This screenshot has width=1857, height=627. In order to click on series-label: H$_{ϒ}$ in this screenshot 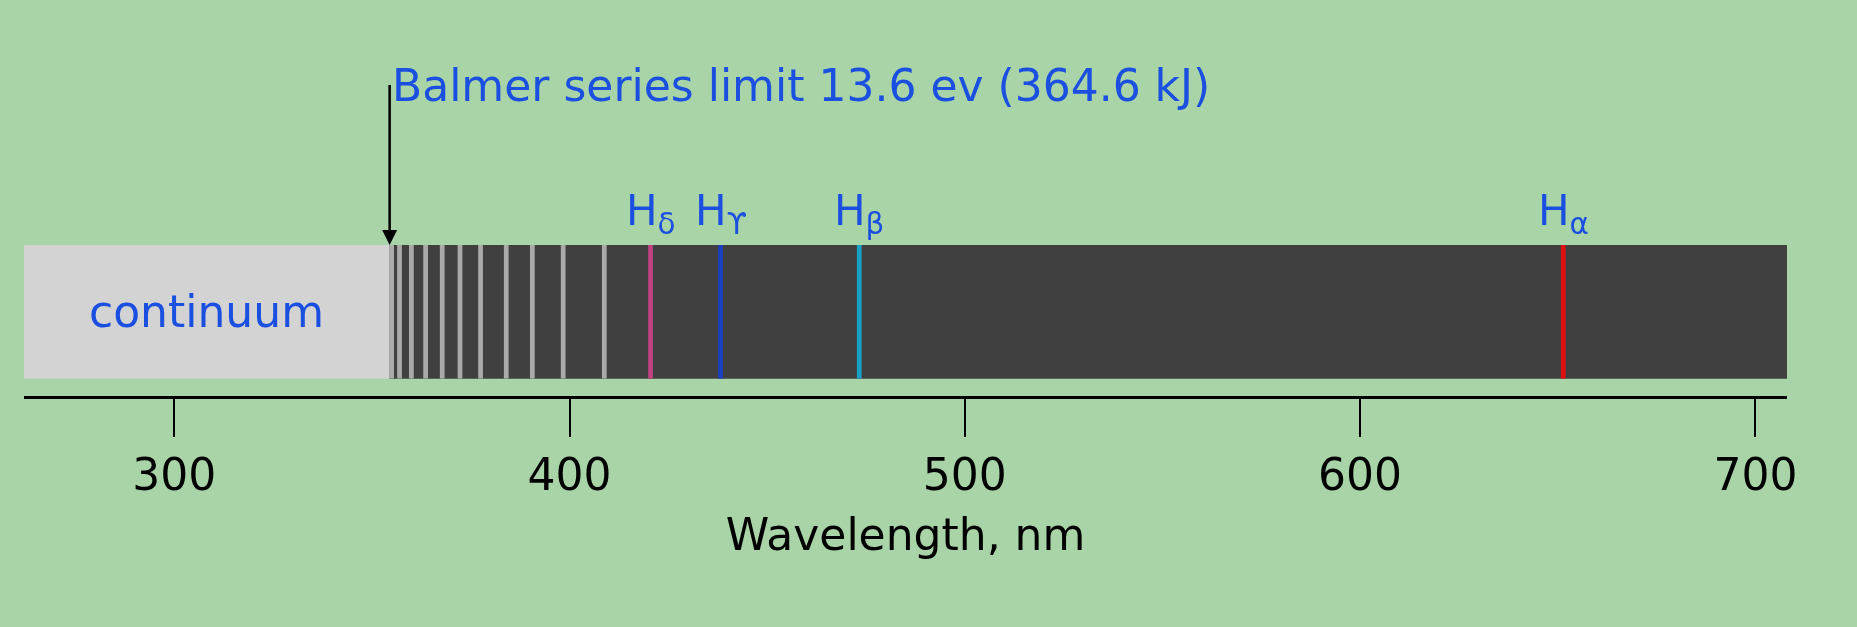, I will do `click(721, 213)`.